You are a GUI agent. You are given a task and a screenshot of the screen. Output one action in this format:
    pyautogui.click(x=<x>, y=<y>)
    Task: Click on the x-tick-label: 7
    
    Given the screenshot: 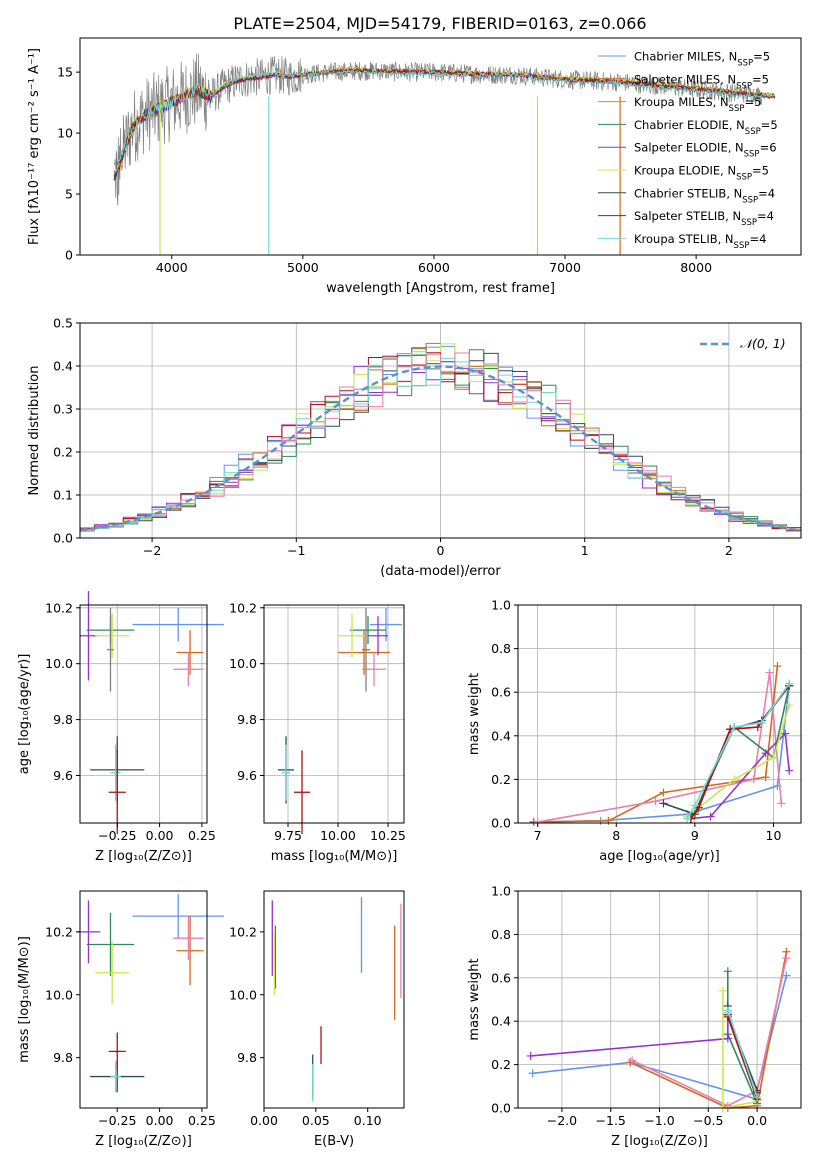 What is the action you would take?
    pyautogui.click(x=538, y=835)
    